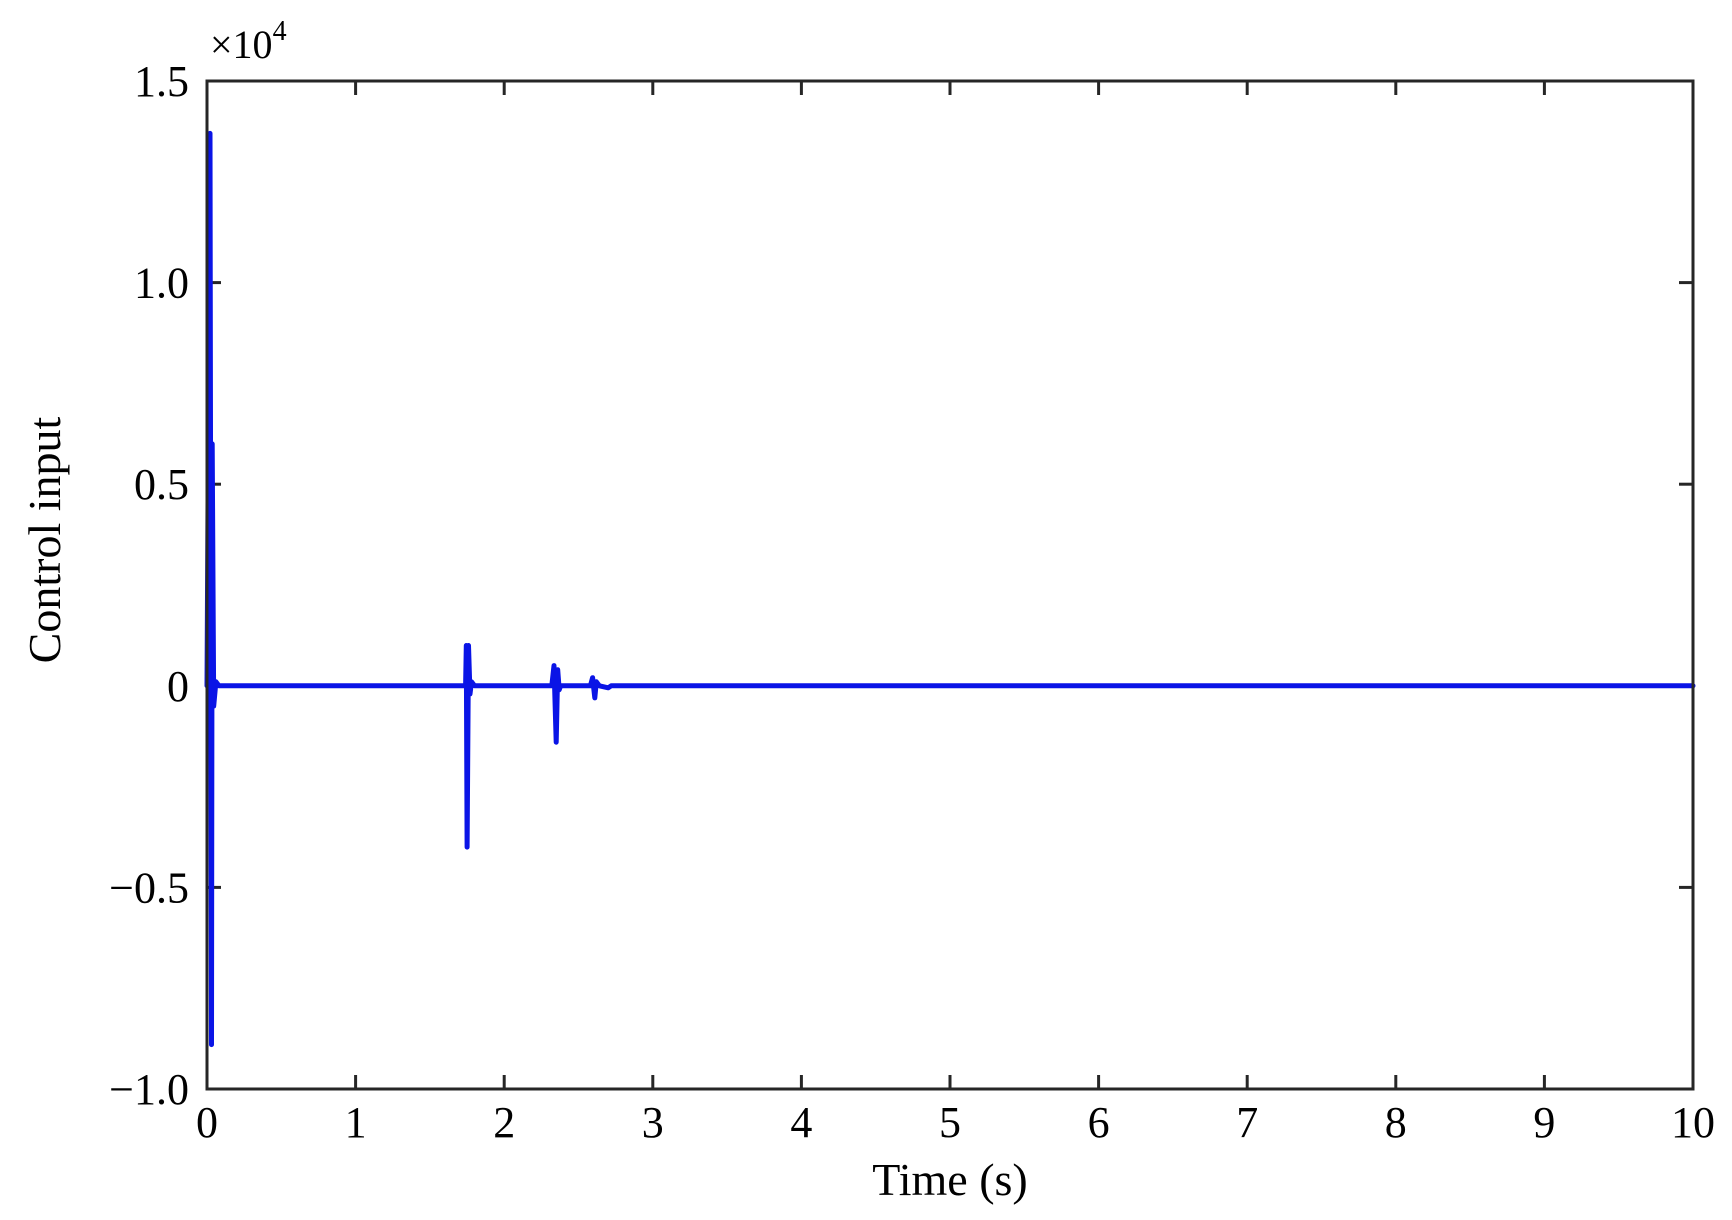  Describe the element at coordinates (207, 1122) in the screenshot. I see `x-tick-label-0: 0` at that location.